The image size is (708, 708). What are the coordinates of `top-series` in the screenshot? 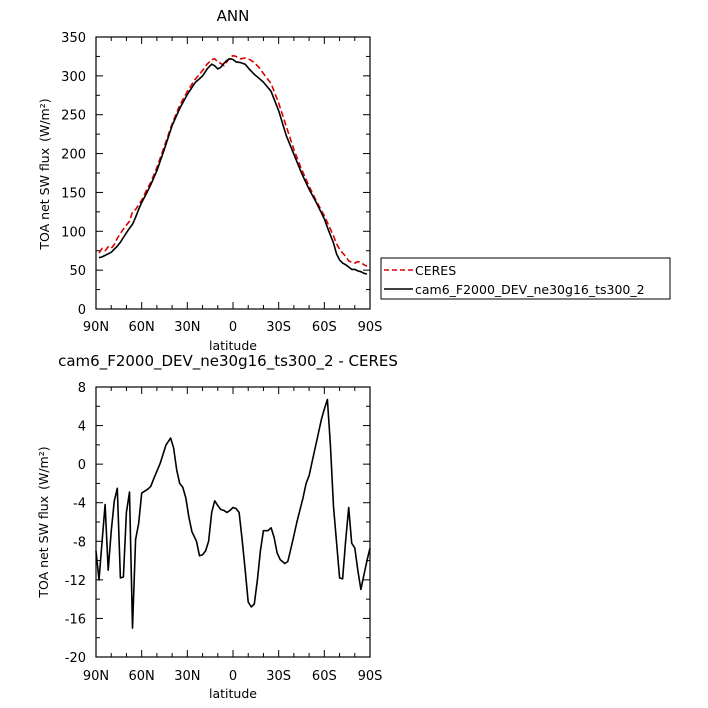 It's located at (233, 164).